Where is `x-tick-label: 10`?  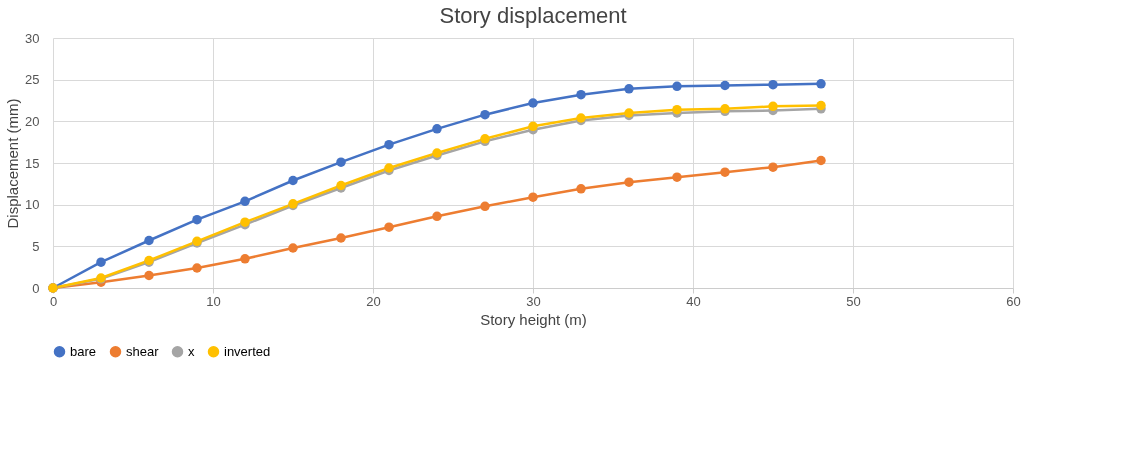
x-tick-label: 10 is located at coordinates (213, 301).